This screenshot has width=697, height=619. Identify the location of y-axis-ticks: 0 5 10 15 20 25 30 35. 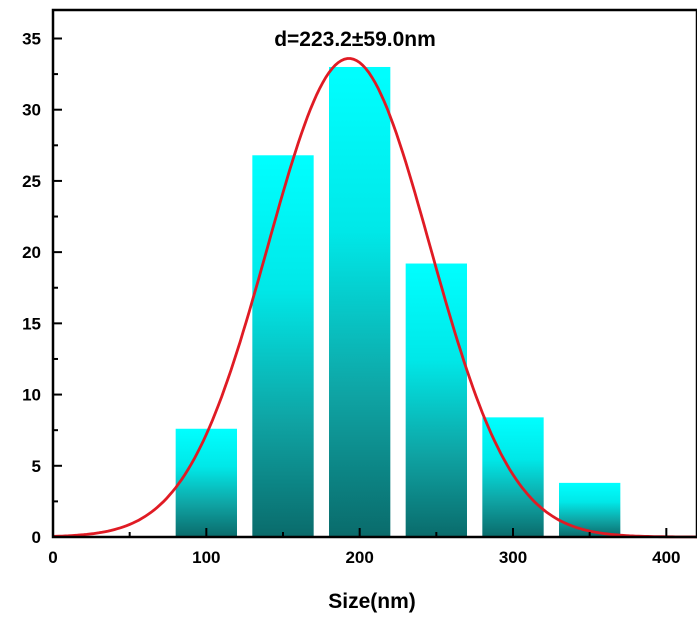
(42, 288).